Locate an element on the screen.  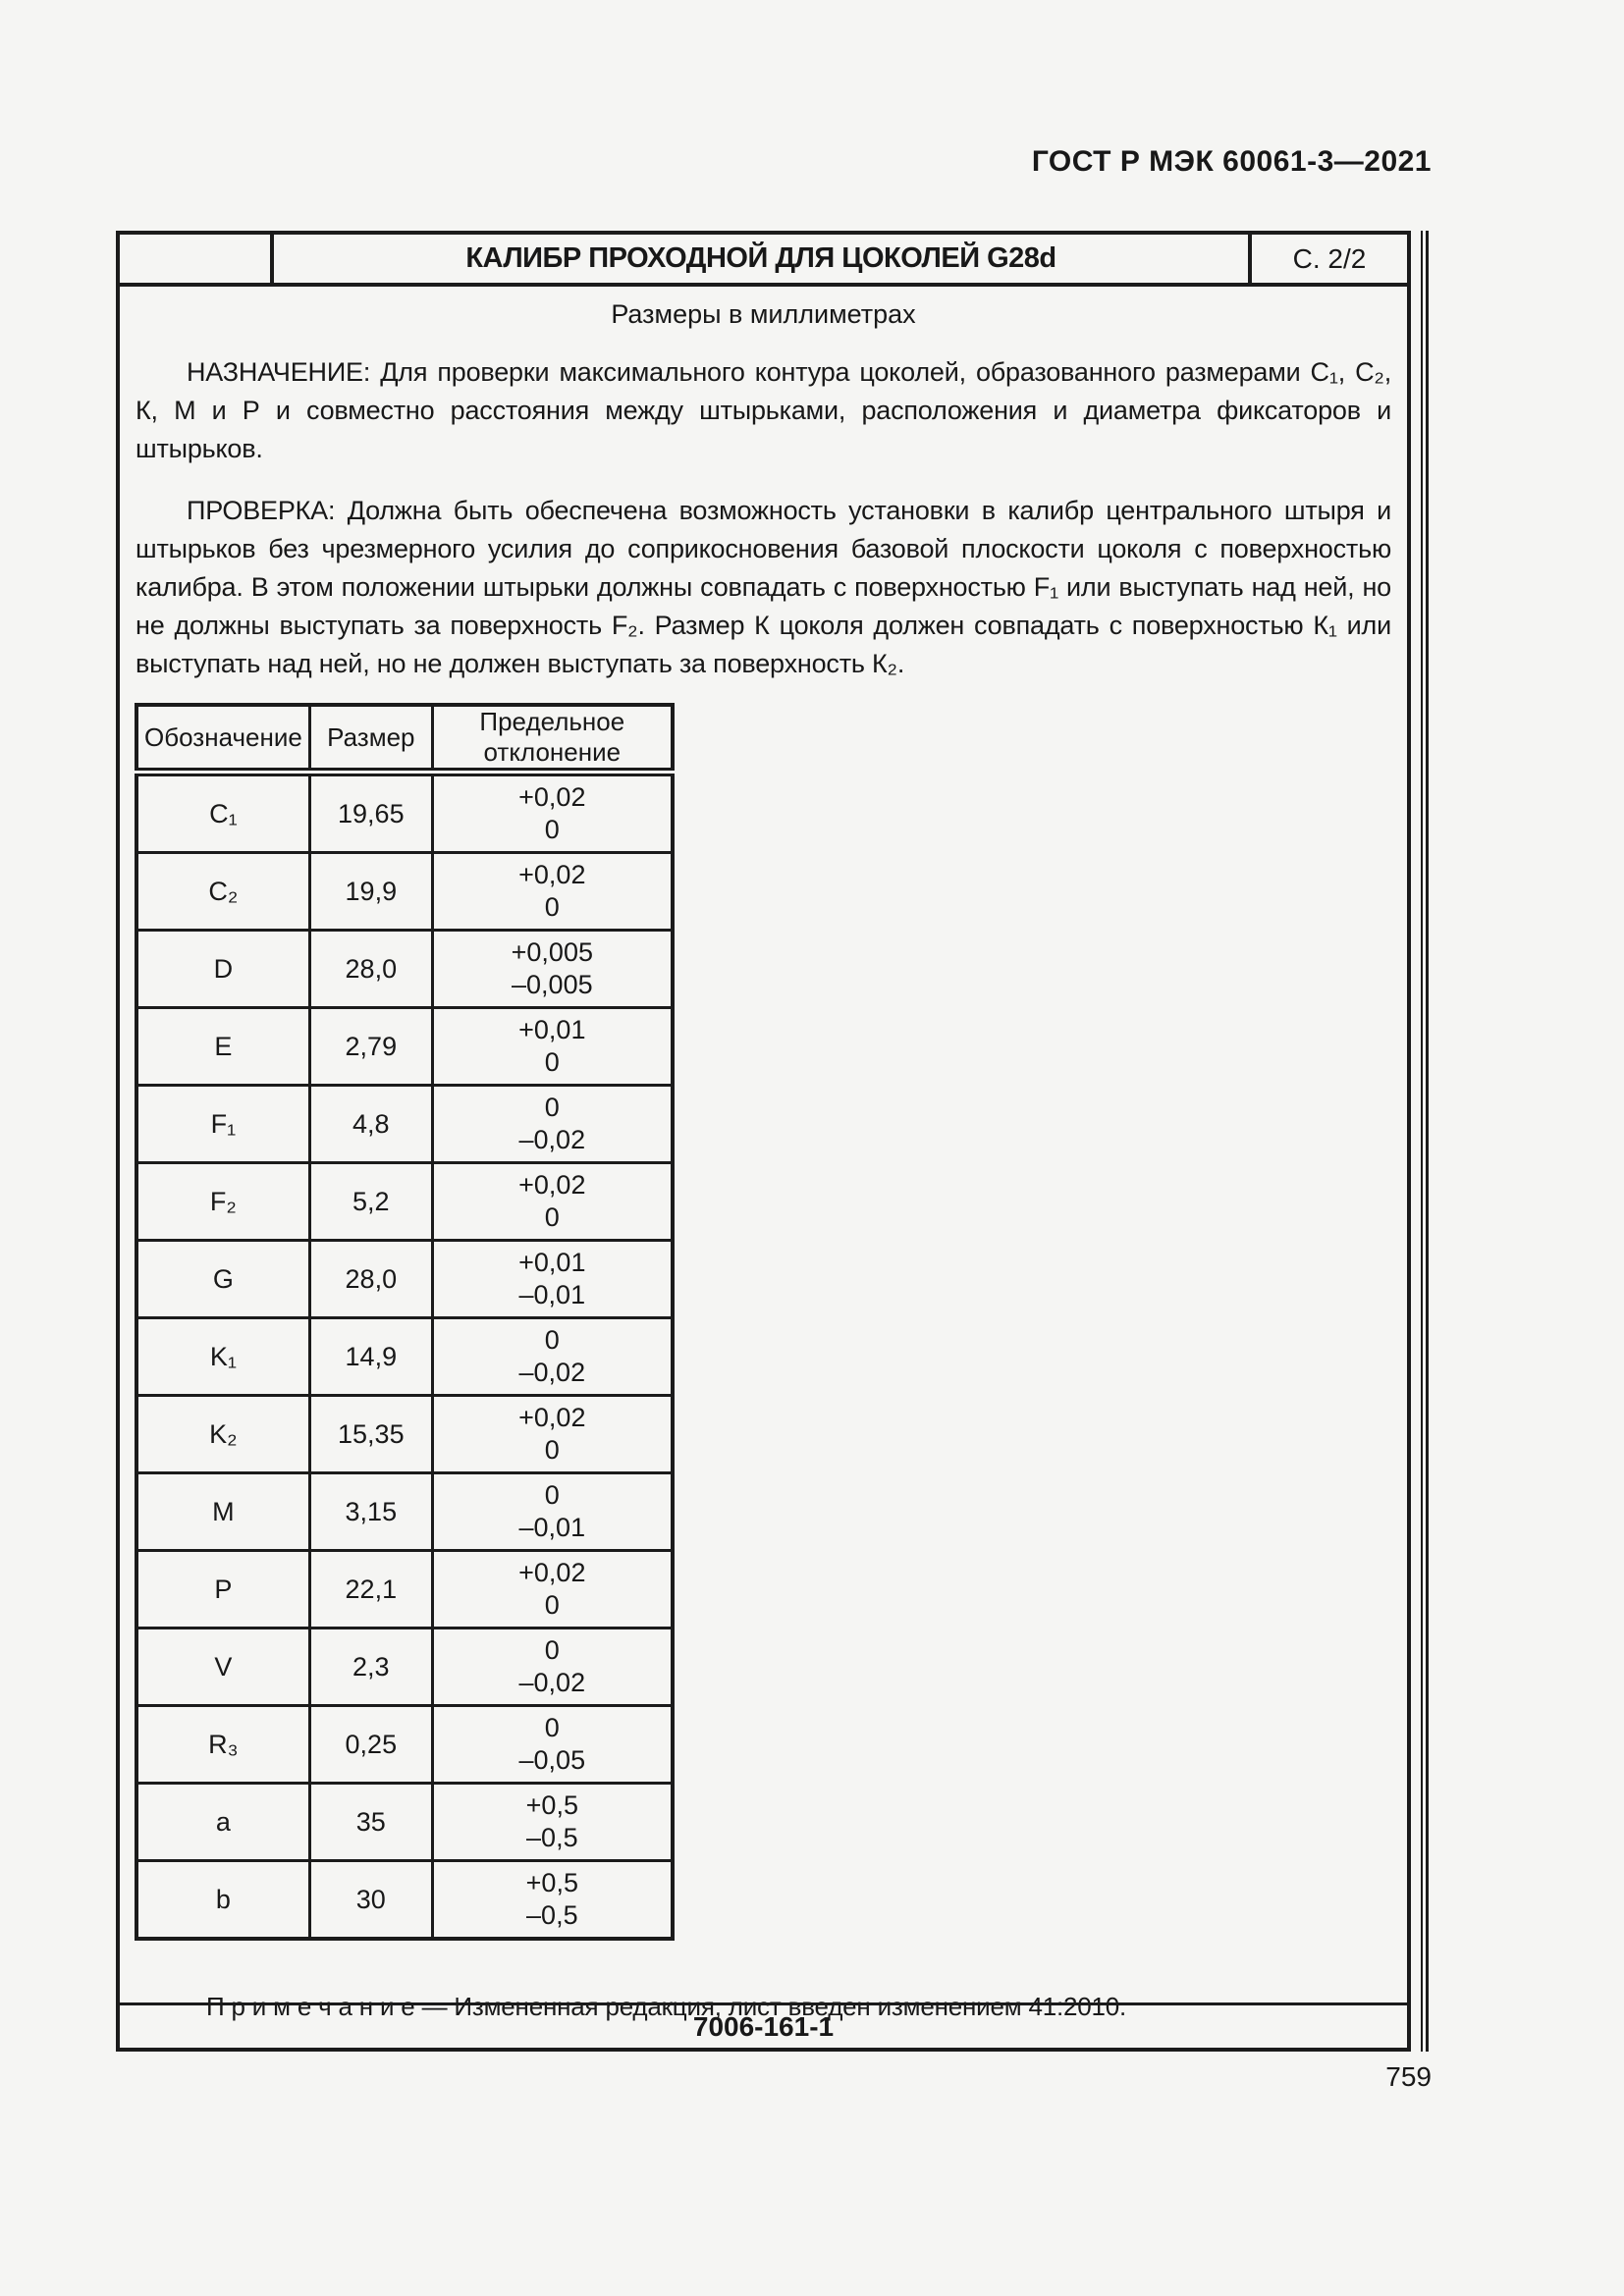
standard-code: ГОСТ Р МЭК 60061-3—2021 is located at coordinates (1231, 161).